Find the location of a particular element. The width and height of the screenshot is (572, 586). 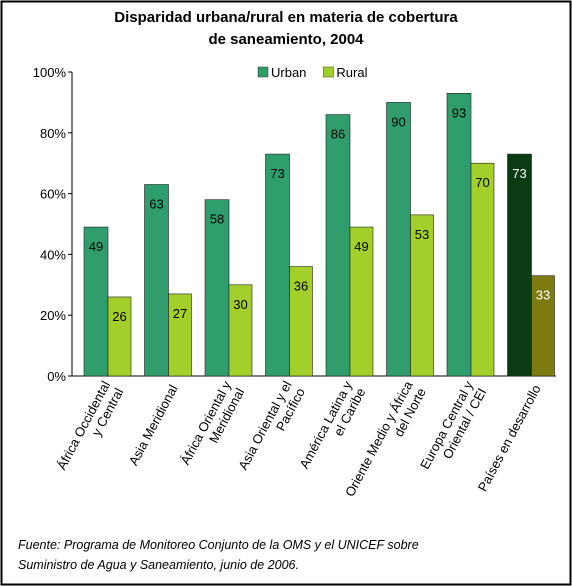

legend-label: Urban is located at coordinates (288, 72).